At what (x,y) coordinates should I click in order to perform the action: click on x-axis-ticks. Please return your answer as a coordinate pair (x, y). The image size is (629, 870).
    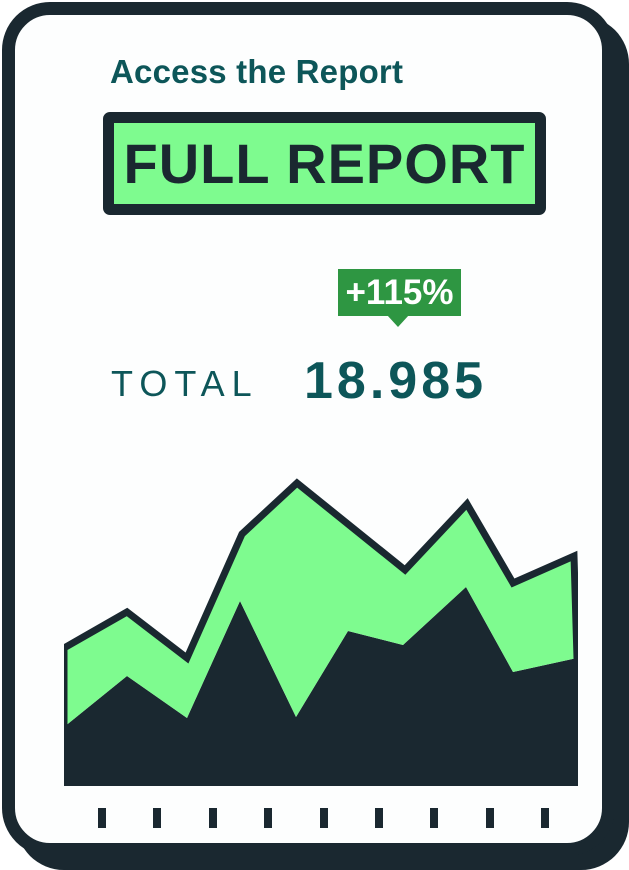
    Looking at the image, I should click on (323, 818).